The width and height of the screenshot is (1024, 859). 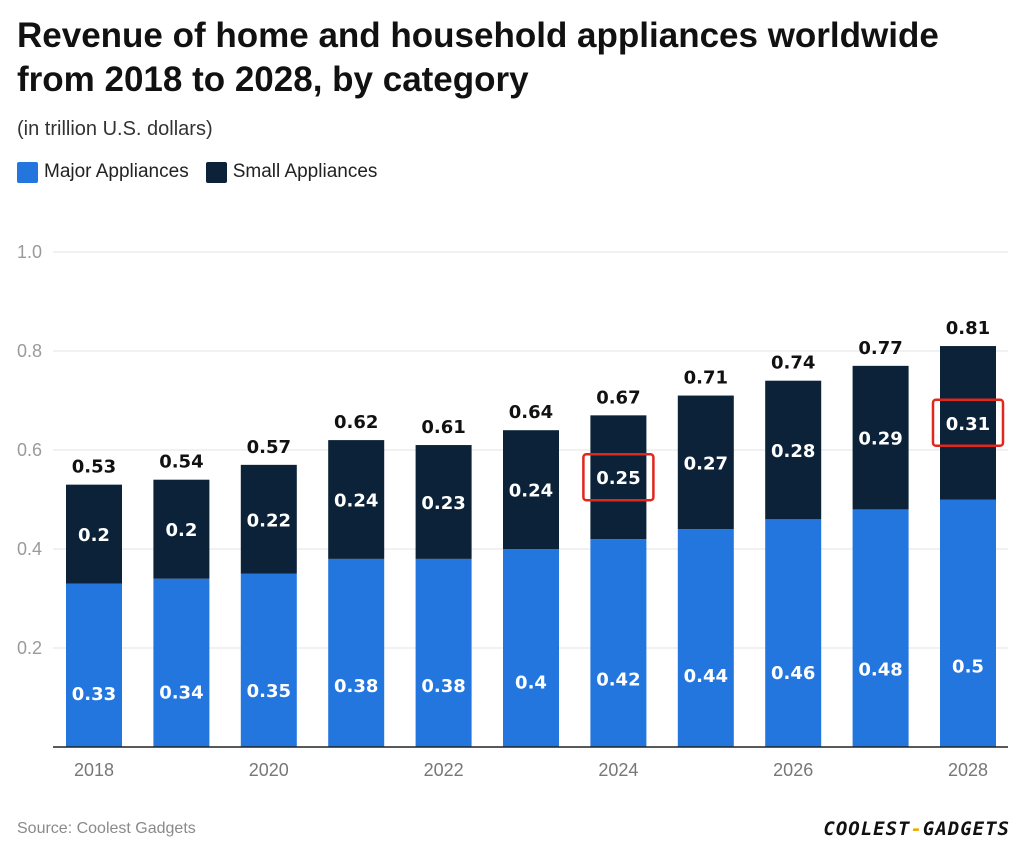 I want to click on y-tick-label: 0.6, so click(x=29, y=450).